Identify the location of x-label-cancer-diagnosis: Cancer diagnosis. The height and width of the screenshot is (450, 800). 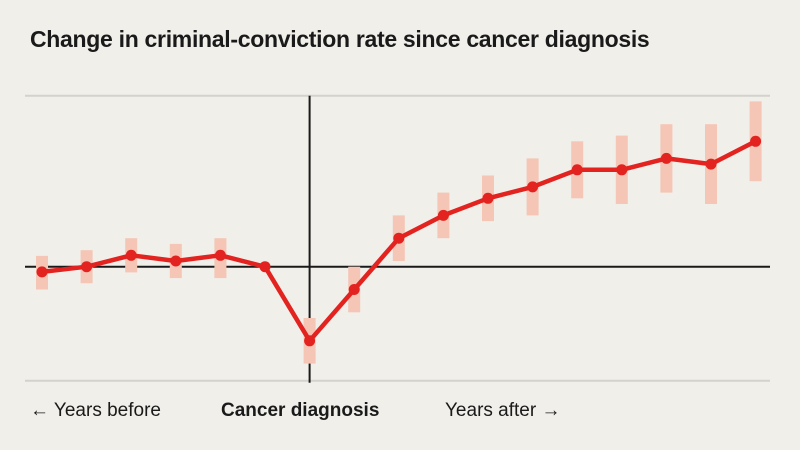
(300, 410).